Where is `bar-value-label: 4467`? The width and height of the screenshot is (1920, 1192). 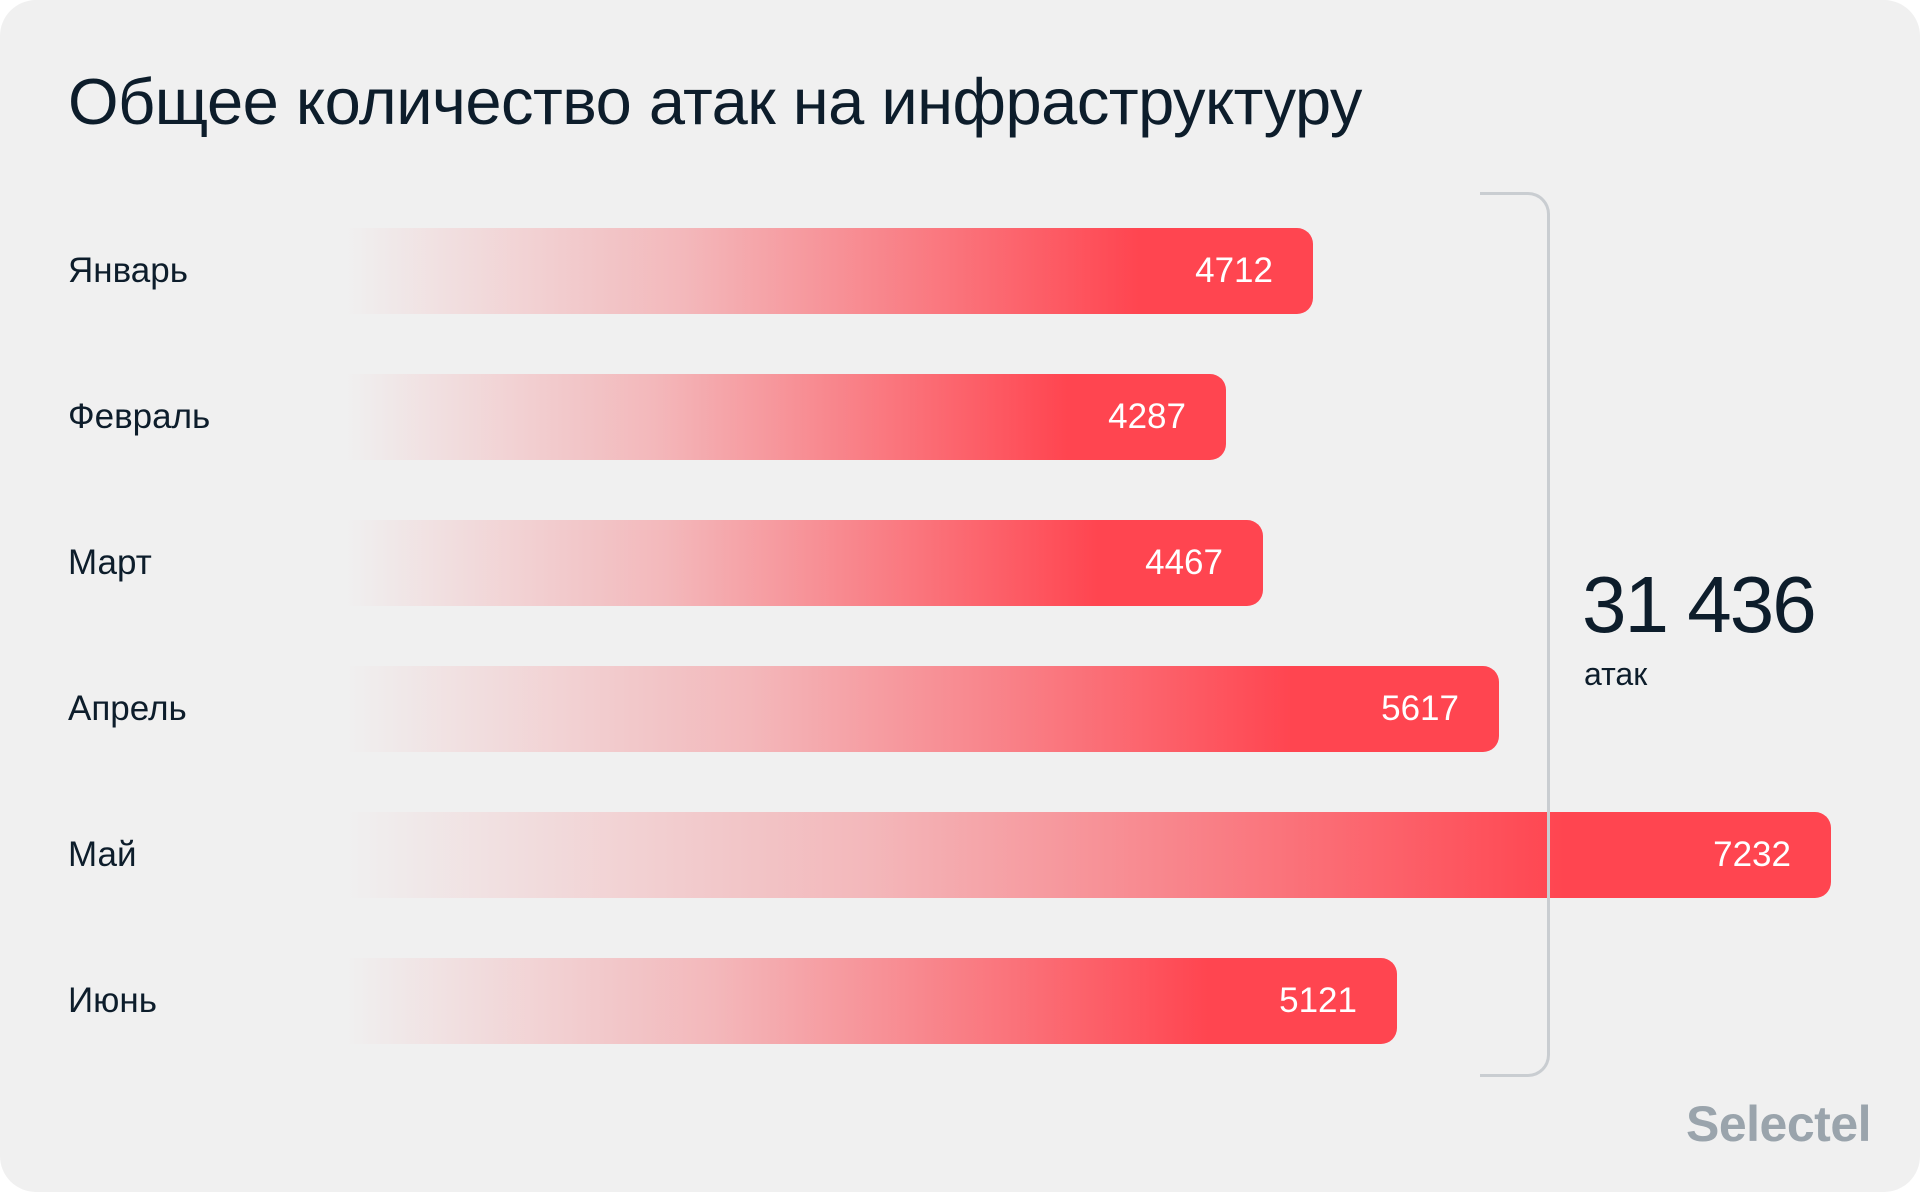 bar-value-label: 4467 is located at coordinates (1184, 562).